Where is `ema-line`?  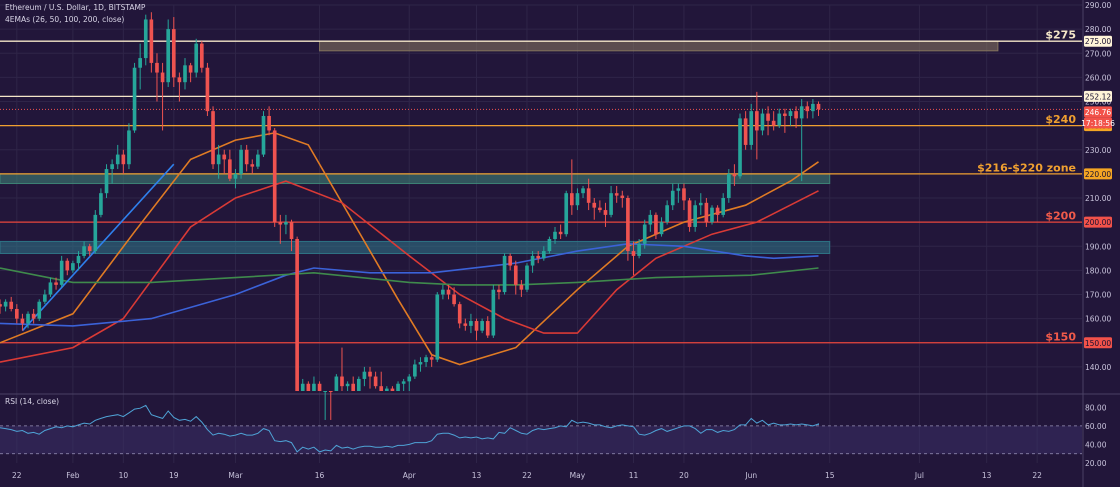 ema-line is located at coordinates (409, 276).